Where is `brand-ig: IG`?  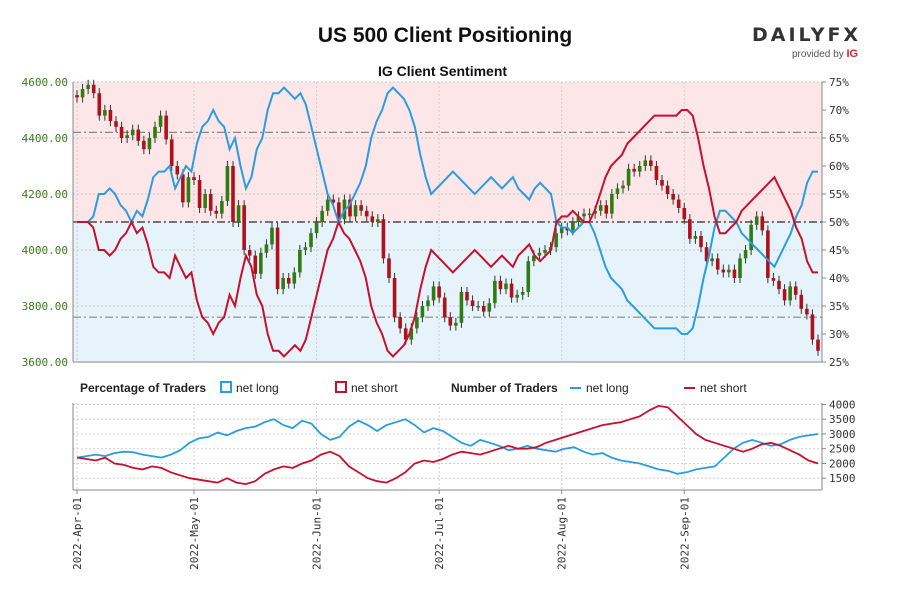 brand-ig: IG is located at coordinates (852, 54).